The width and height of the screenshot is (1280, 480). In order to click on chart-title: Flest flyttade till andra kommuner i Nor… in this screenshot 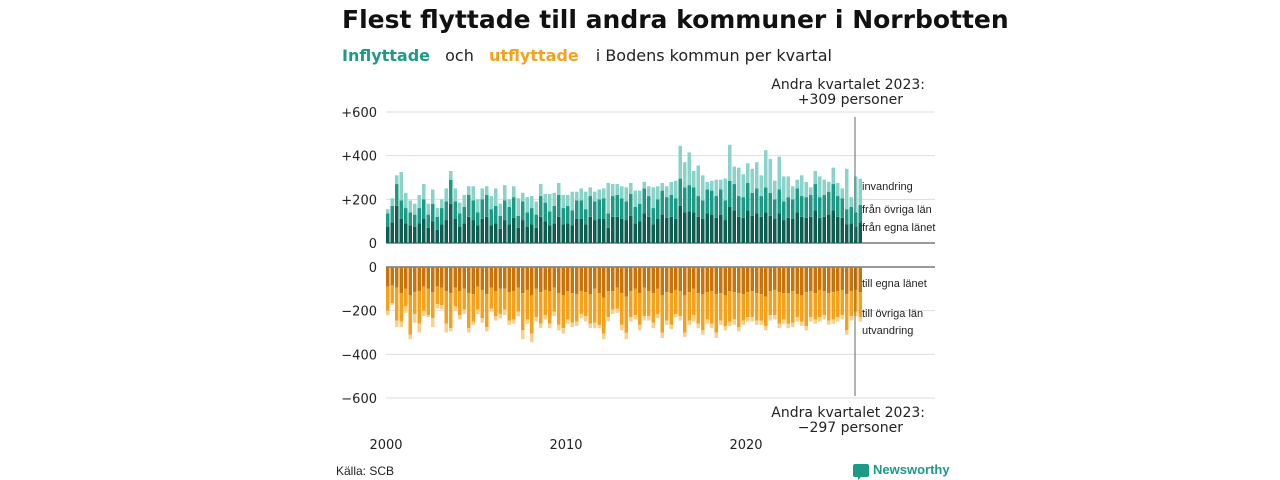, I will do `click(675, 19)`.